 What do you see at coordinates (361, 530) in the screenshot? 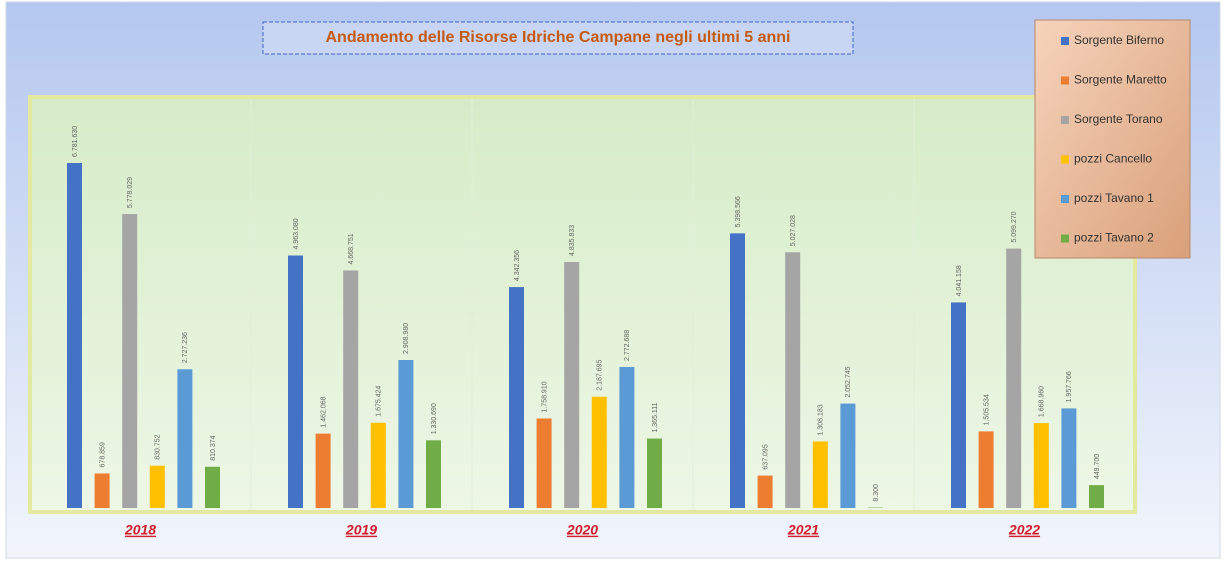
I see `x-tick-label: 2019` at bounding box center [361, 530].